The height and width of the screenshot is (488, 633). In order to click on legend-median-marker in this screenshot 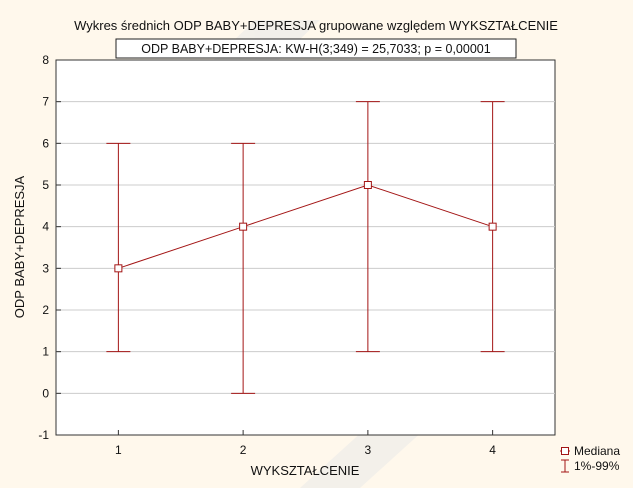, I will do `click(565, 451)`.